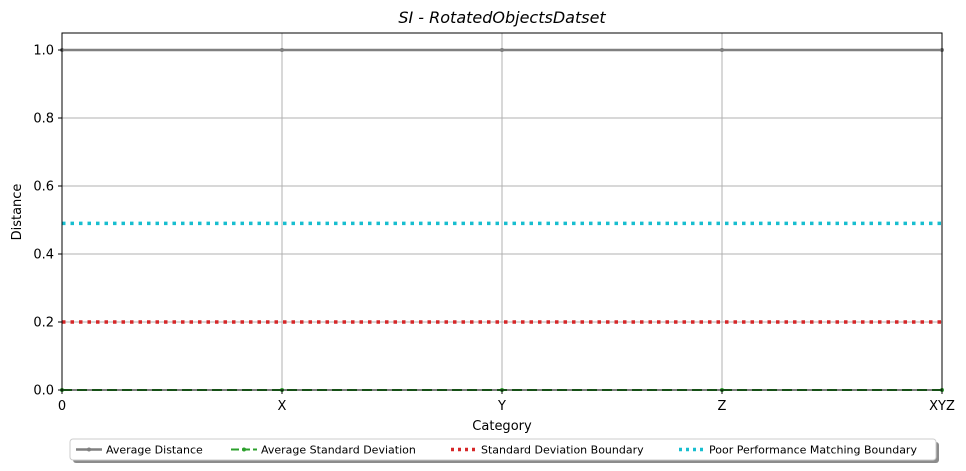  I want to click on x-tick-label: X, so click(282, 406).